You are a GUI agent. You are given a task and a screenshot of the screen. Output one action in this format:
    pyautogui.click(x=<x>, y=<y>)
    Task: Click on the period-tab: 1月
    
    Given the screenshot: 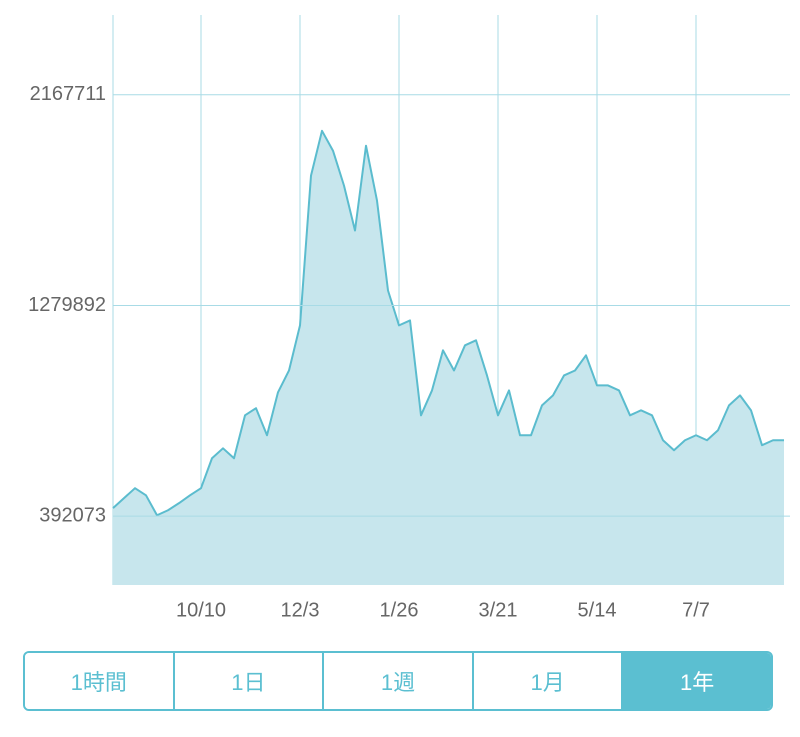 What is the action you would take?
    pyautogui.click(x=546, y=681)
    